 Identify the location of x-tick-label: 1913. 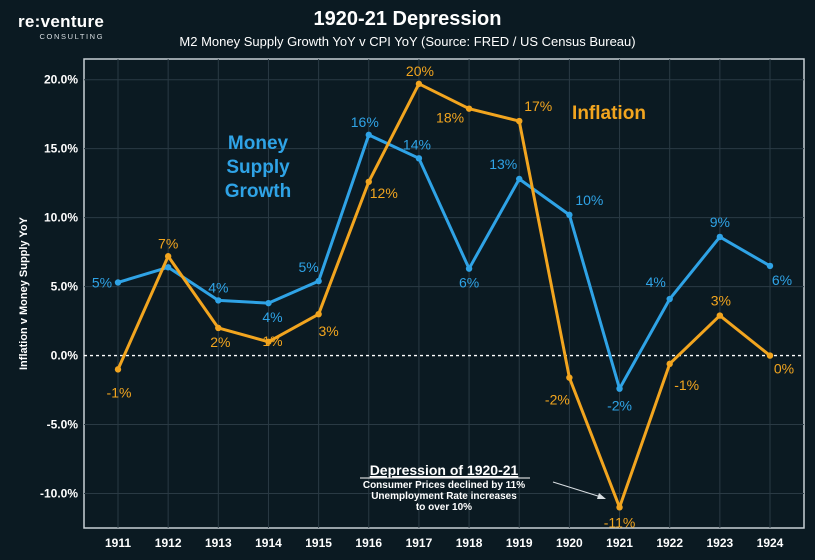
(218, 543).